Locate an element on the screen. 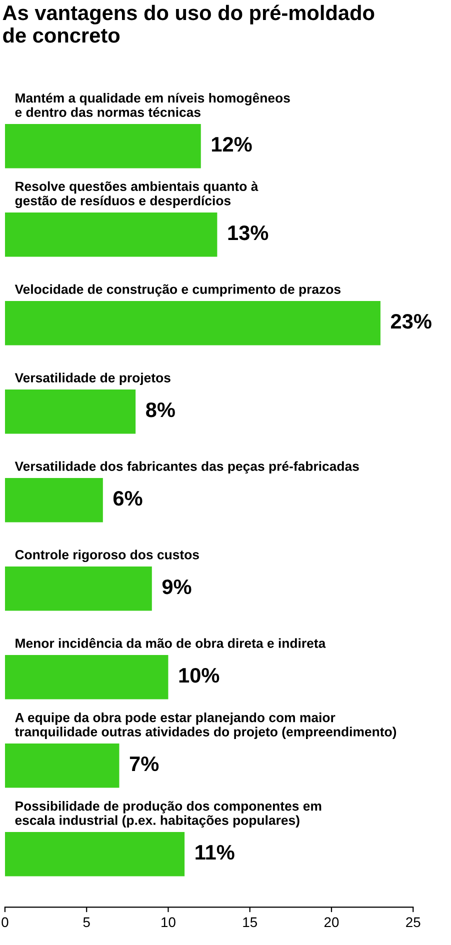 The width and height of the screenshot is (451, 945). y-tick-label: Possibilidade de produção dos componentes em escala industrial (p.ex. habitações populares) is located at coordinates (168, 814).